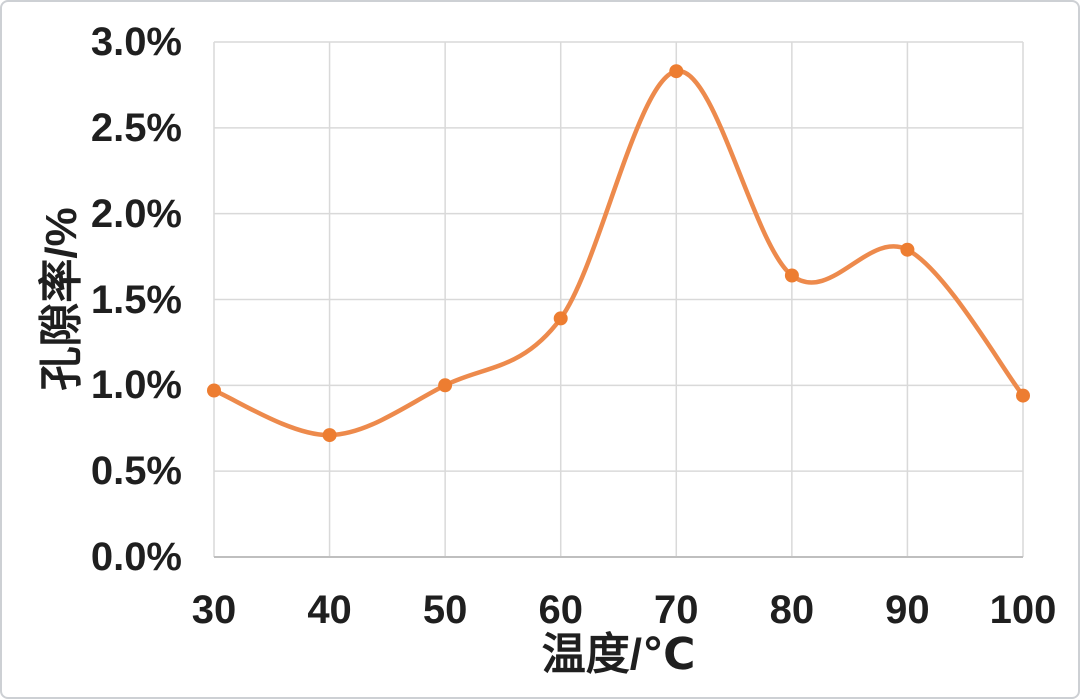 This screenshot has width=1080, height=699. I want to click on x-axis-title: 温度/℃, so click(618, 654).